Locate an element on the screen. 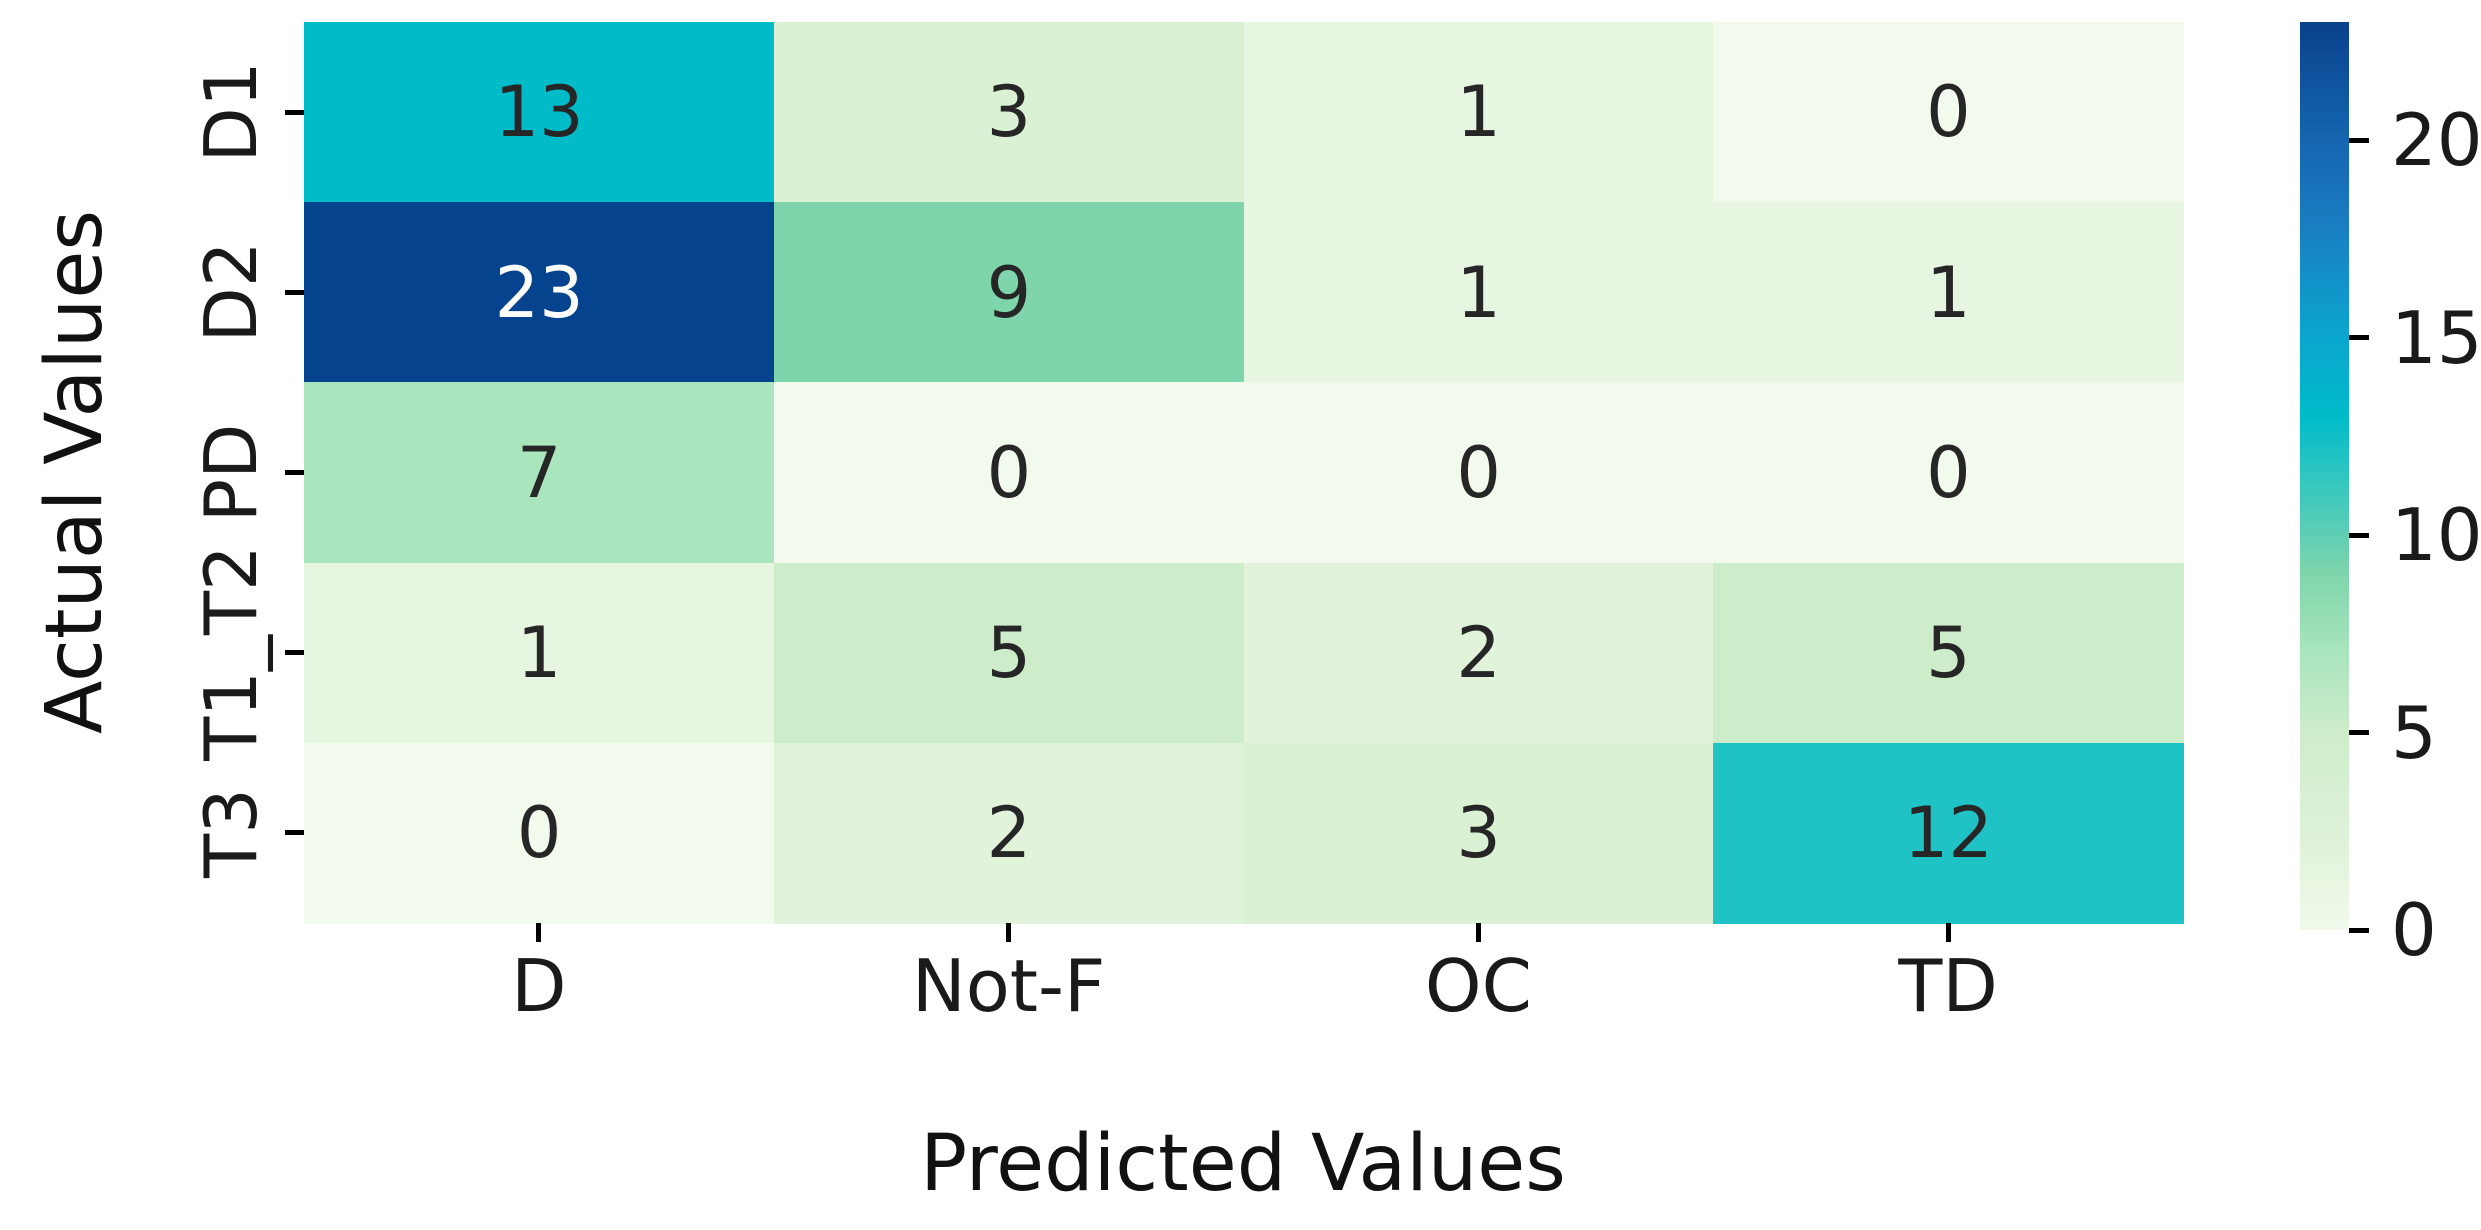  heatmap-cell: 12 is located at coordinates (1948, 833).